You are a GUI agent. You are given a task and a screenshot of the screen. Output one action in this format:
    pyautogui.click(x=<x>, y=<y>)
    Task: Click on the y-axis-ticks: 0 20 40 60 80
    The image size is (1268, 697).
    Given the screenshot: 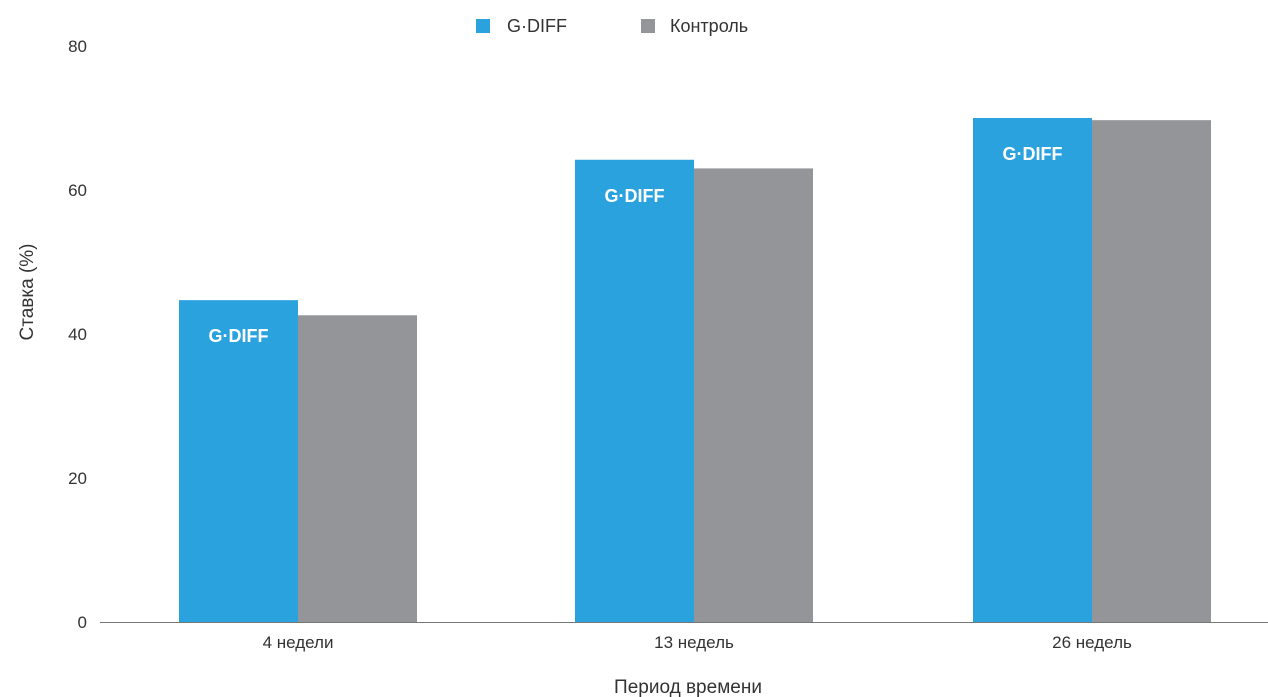 What is the action you would take?
    pyautogui.click(x=77, y=334)
    